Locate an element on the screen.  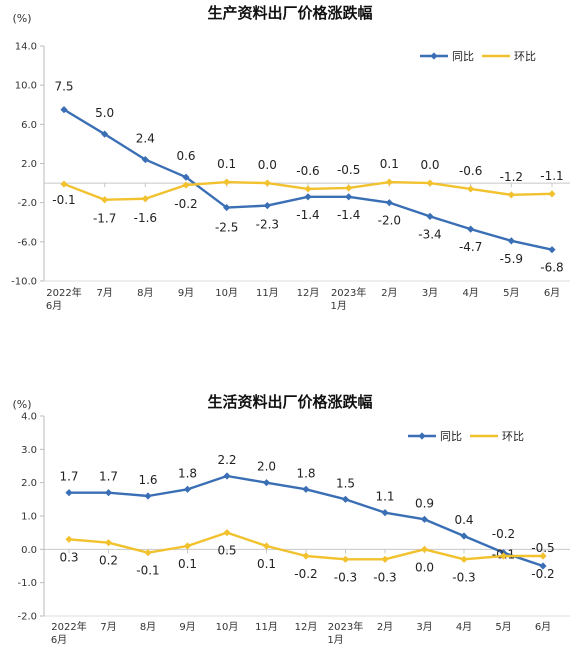
x-tick-label: 2月 is located at coordinates (385, 627).